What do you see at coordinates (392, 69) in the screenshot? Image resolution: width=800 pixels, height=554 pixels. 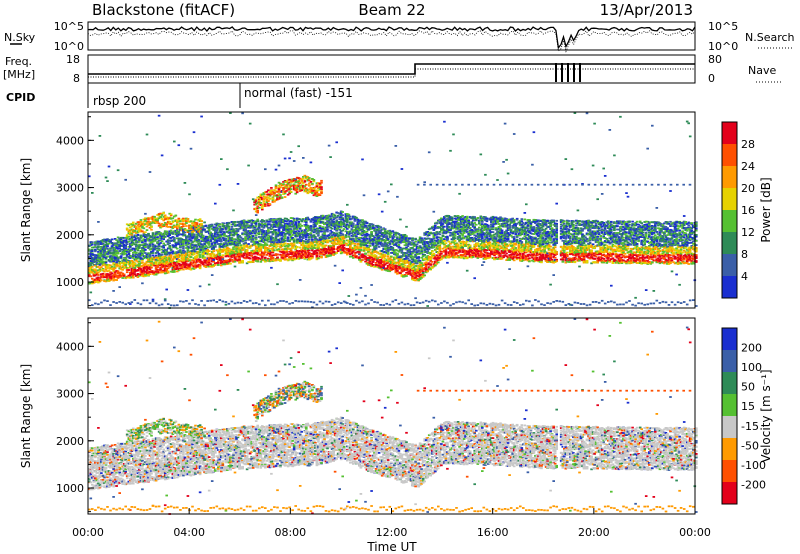 I see `freq-panel: Freq. [MHz] 18 8 80 0 Nave` at bounding box center [392, 69].